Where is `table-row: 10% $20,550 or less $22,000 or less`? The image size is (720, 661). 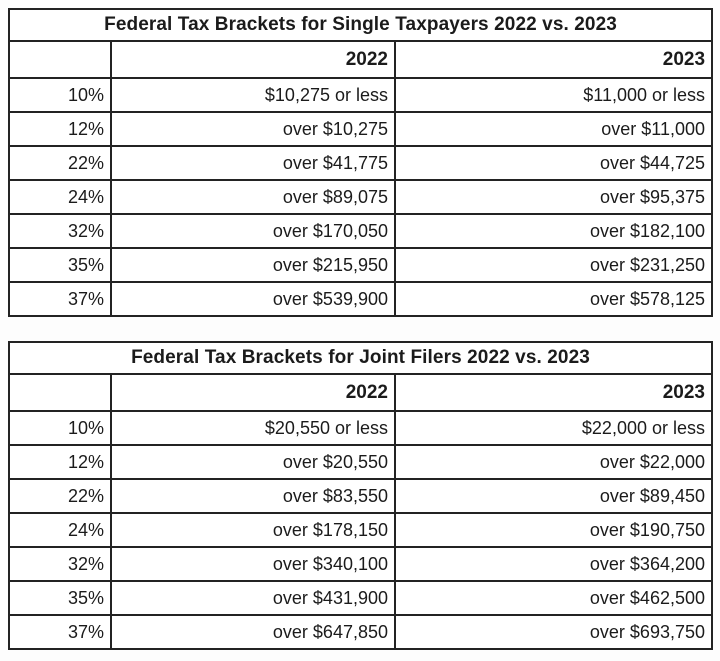
table-row: 10% $20,550 or less $22,000 or less is located at coordinates (360, 428).